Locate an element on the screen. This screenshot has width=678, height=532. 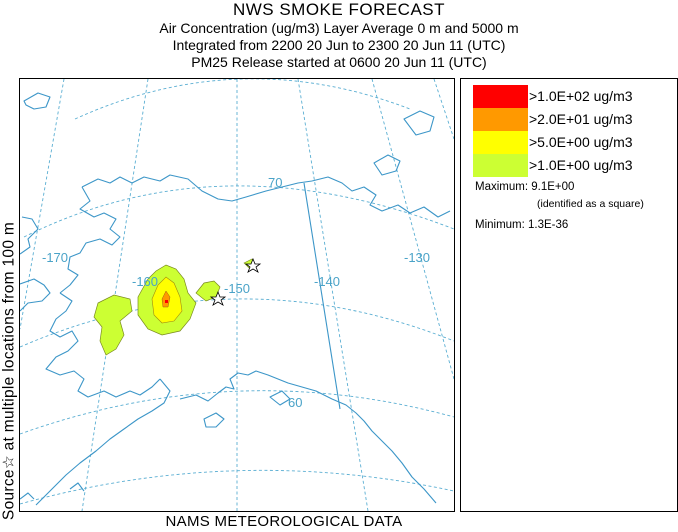
map-title: NWS SMOKE FORECAST is located at coordinates (339, 9).